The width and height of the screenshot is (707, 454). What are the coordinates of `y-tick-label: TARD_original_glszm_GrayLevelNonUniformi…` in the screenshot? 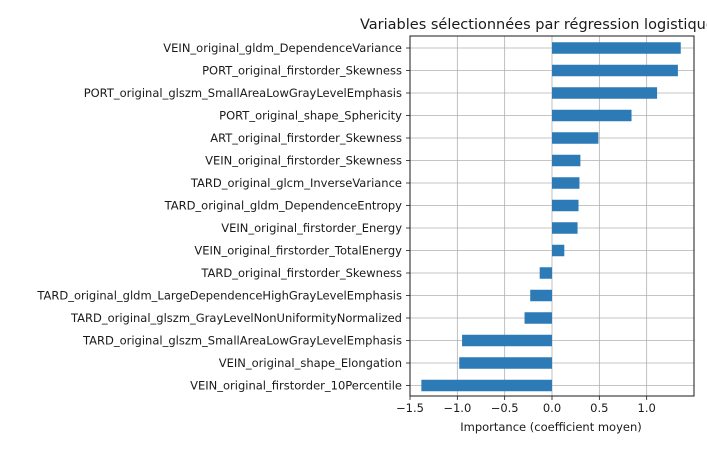 It's located at (236, 318).